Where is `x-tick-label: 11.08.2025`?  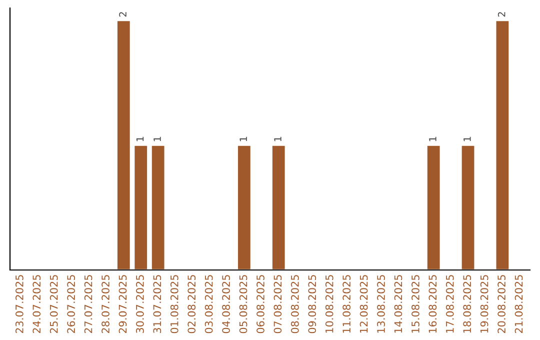 x-tick-label: 11.08.2025 is located at coordinates (346, 304).